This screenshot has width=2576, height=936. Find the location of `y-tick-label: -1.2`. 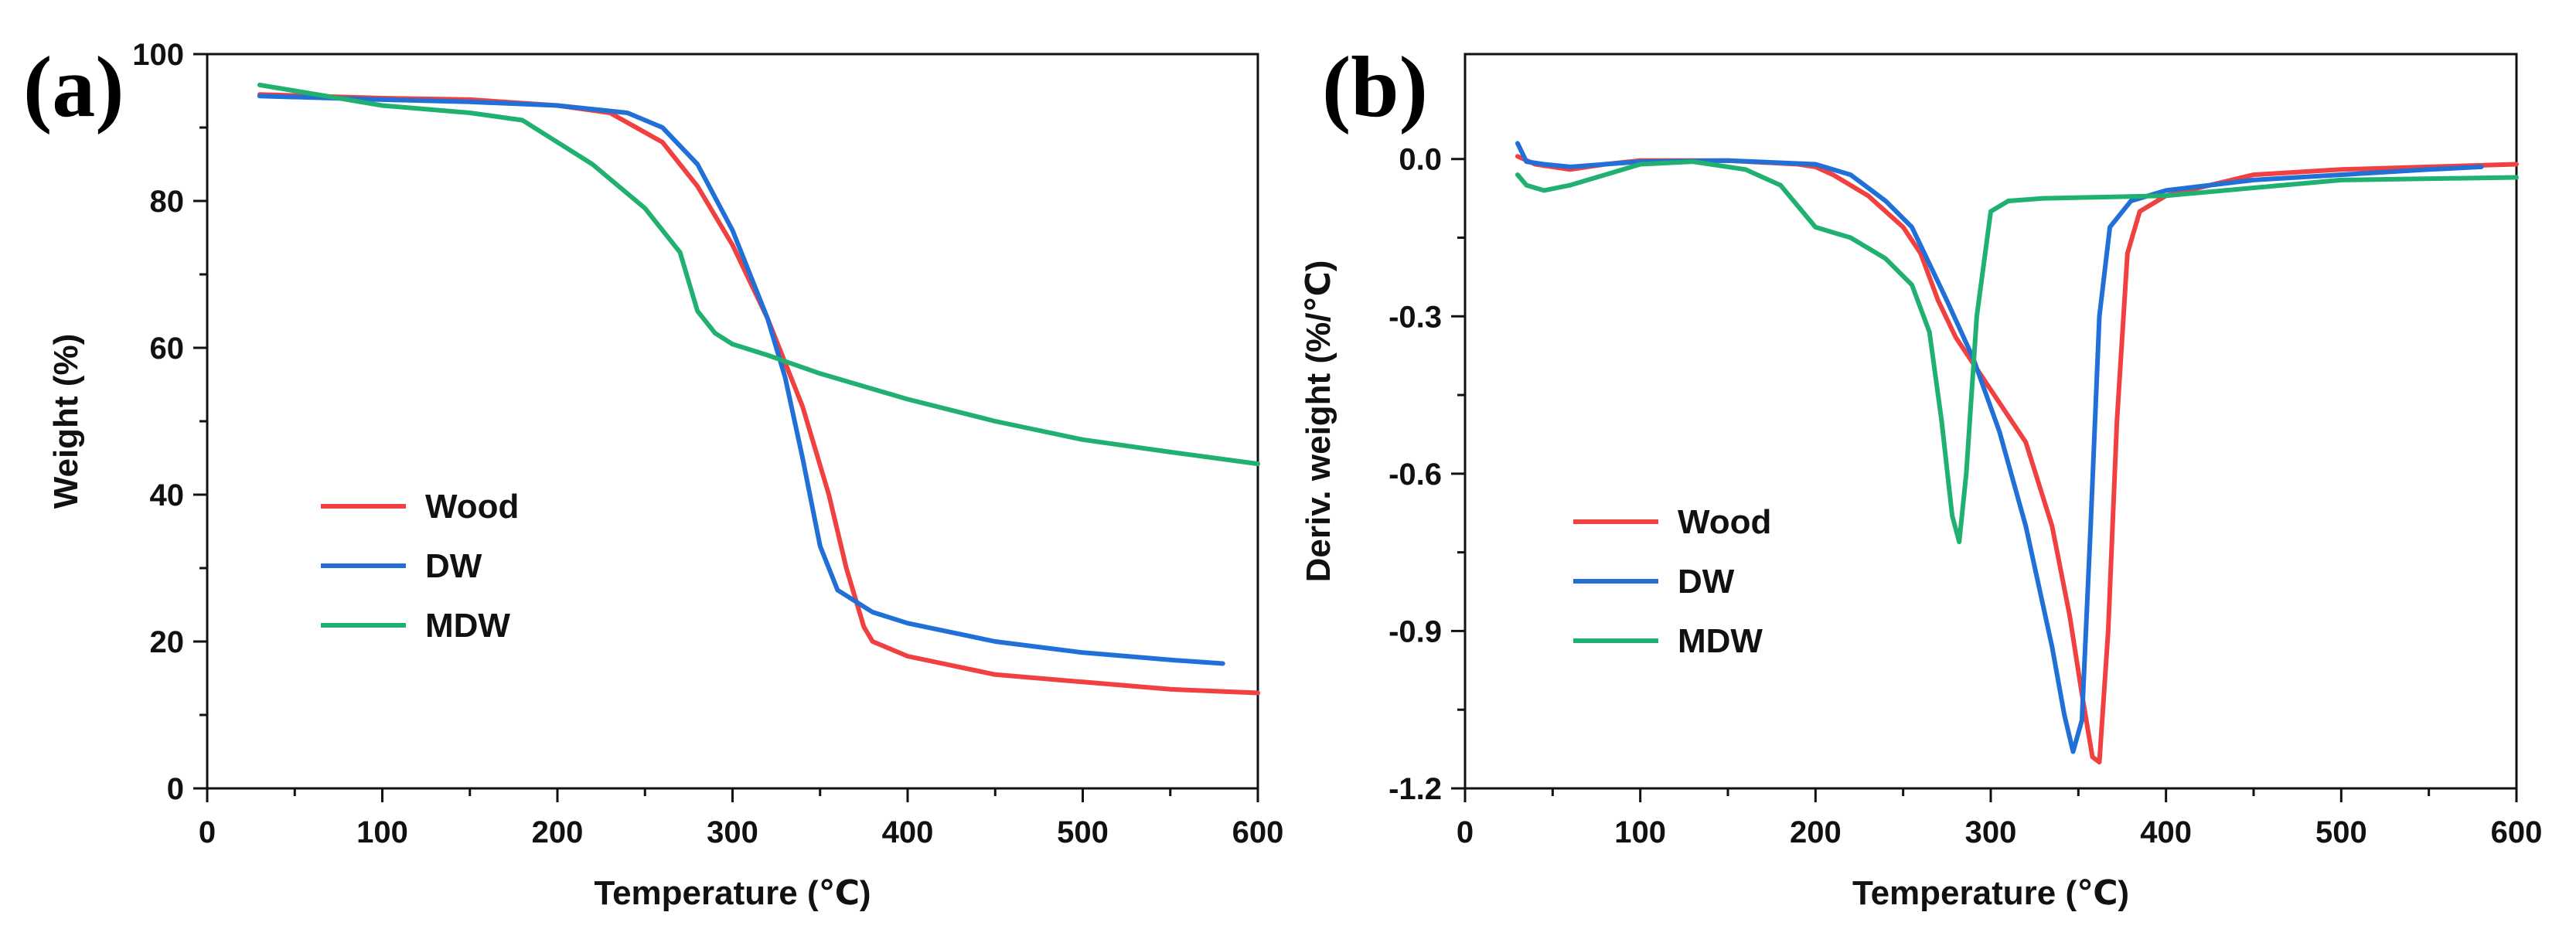

y-tick-label: -1.2 is located at coordinates (1415, 789).